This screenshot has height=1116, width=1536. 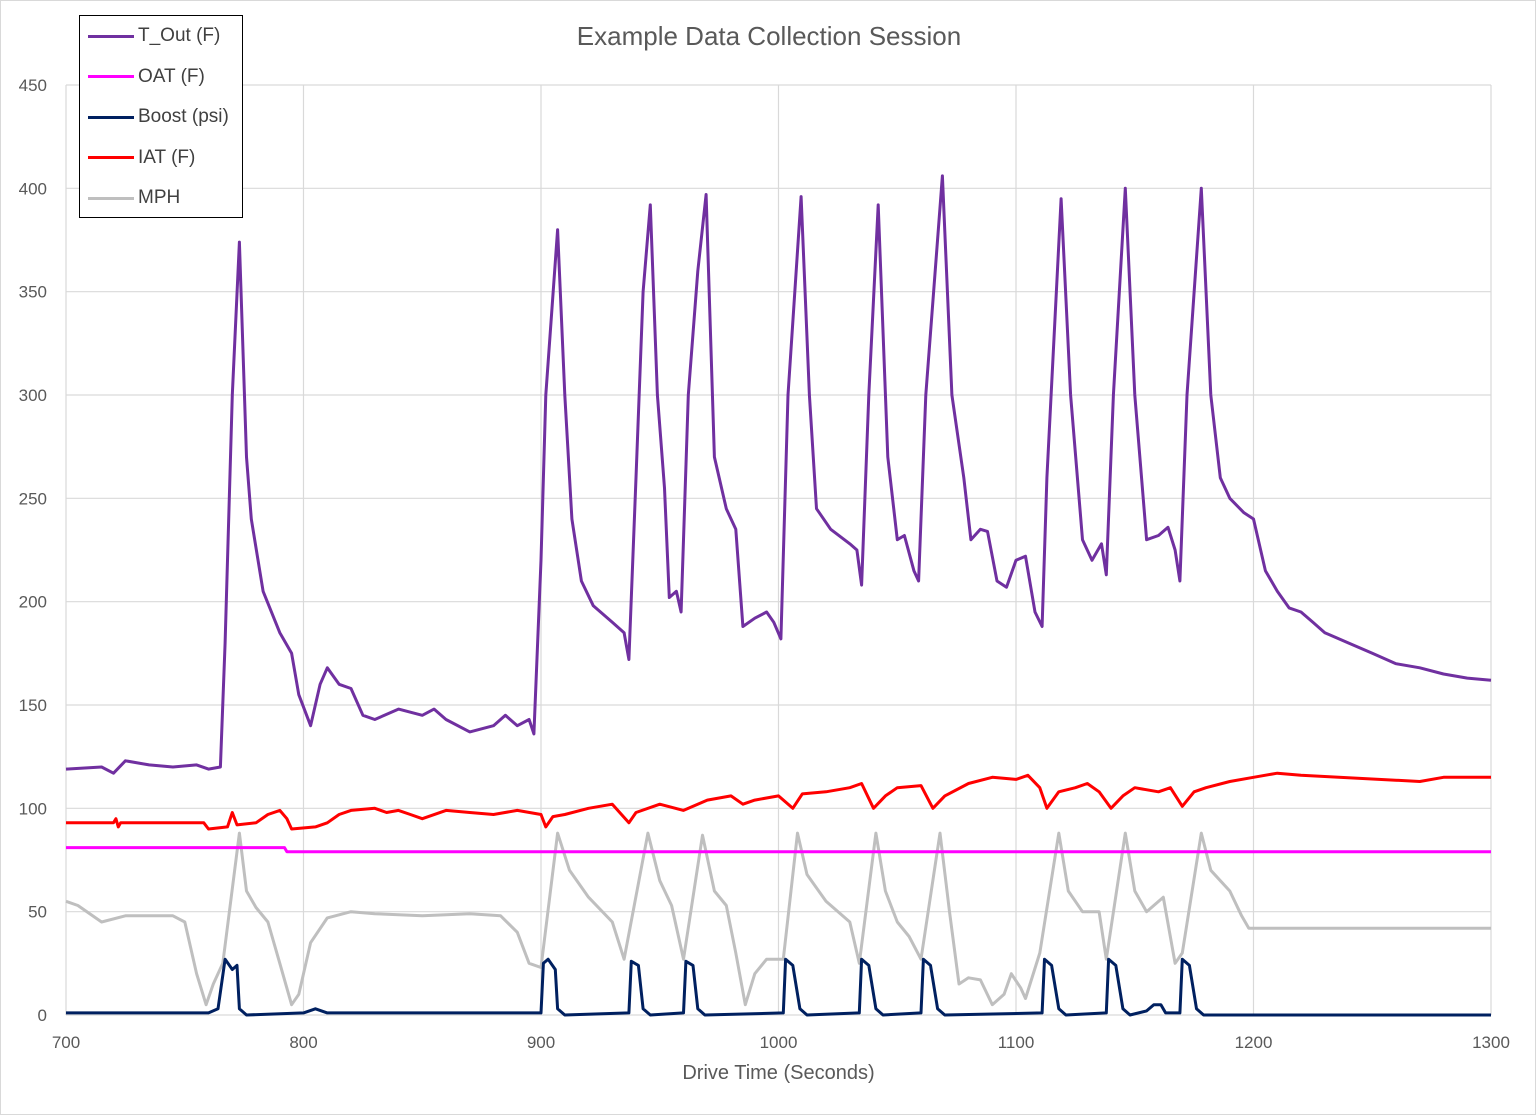 What do you see at coordinates (33, 808) in the screenshot?
I see `y-tick-label: 100` at bounding box center [33, 808].